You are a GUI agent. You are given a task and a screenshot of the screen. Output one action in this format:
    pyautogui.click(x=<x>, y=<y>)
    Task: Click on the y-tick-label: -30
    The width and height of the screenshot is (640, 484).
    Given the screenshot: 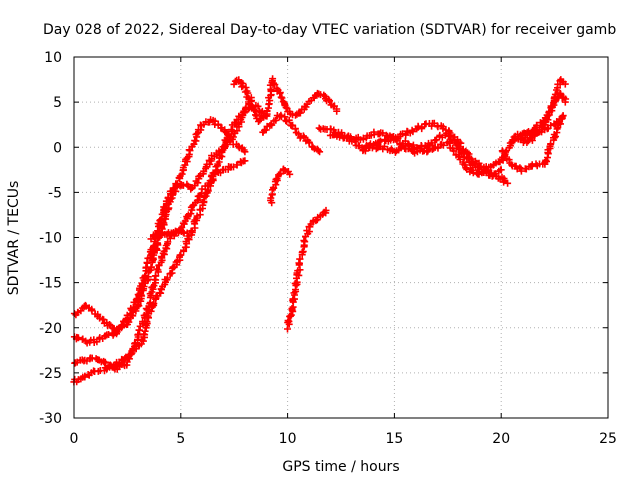 What is the action you would take?
    pyautogui.click(x=50, y=419)
    